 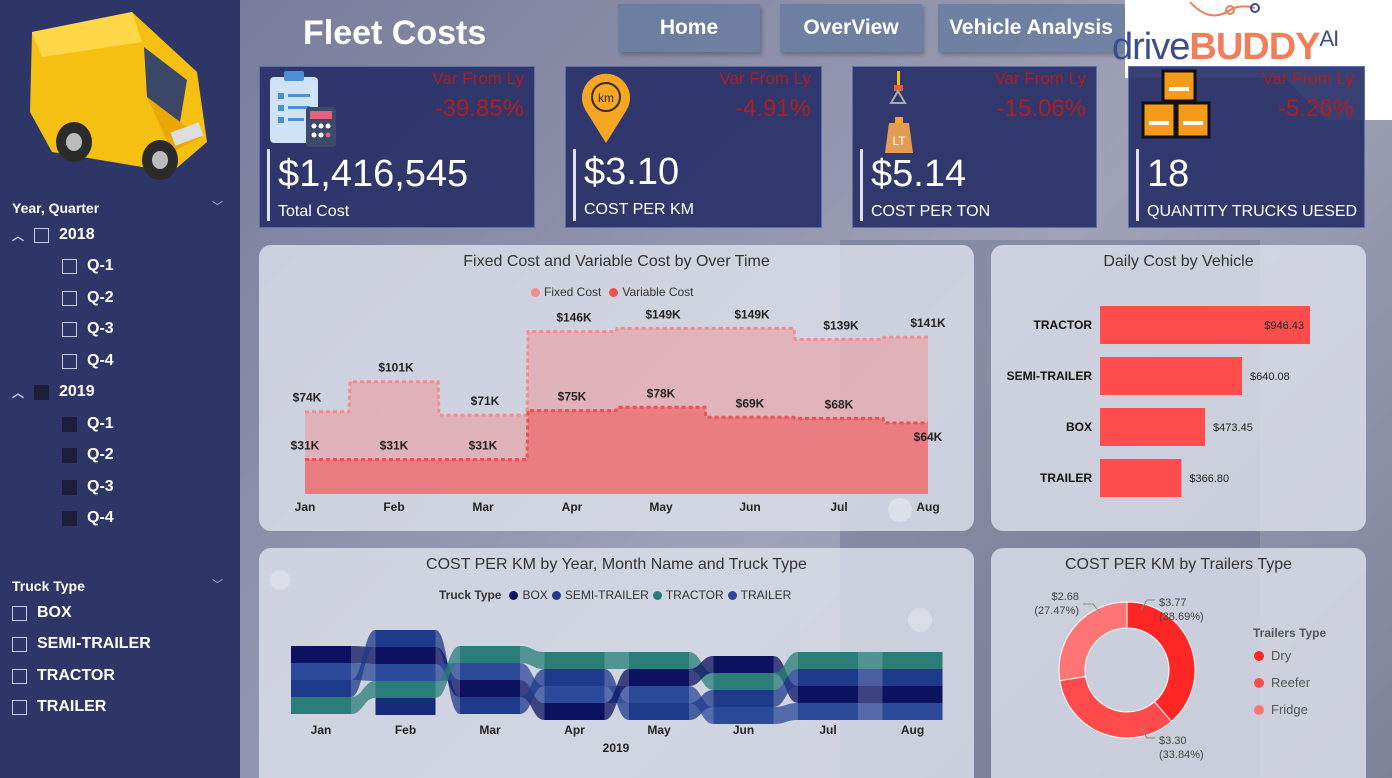 What do you see at coordinates (1116, 707) in the screenshot?
I see `donut-slice-reefer` at bounding box center [1116, 707].